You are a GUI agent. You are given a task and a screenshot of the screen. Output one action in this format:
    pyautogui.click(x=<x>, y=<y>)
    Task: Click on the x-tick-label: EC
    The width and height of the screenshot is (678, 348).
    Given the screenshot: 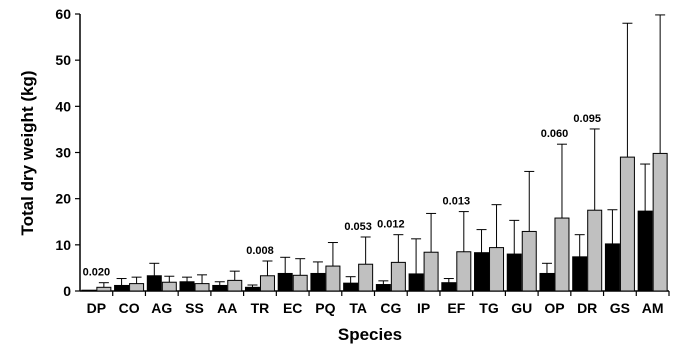 What is the action you would take?
    pyautogui.click(x=292, y=308)
    